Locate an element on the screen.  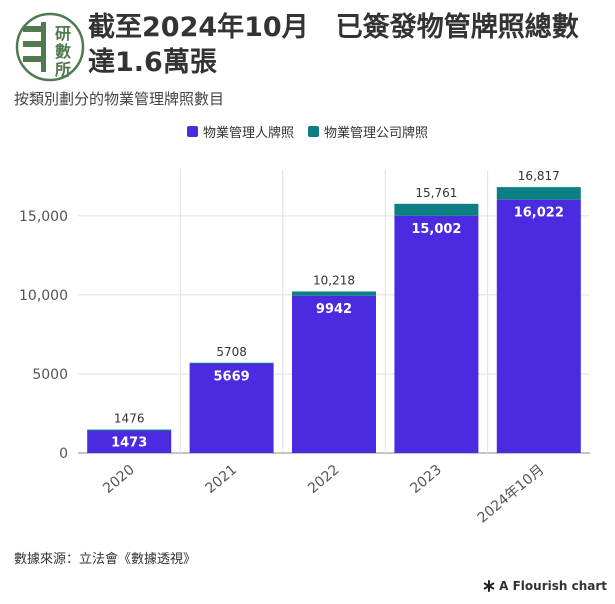
x-tick-label: 2022 is located at coordinates (324, 479).